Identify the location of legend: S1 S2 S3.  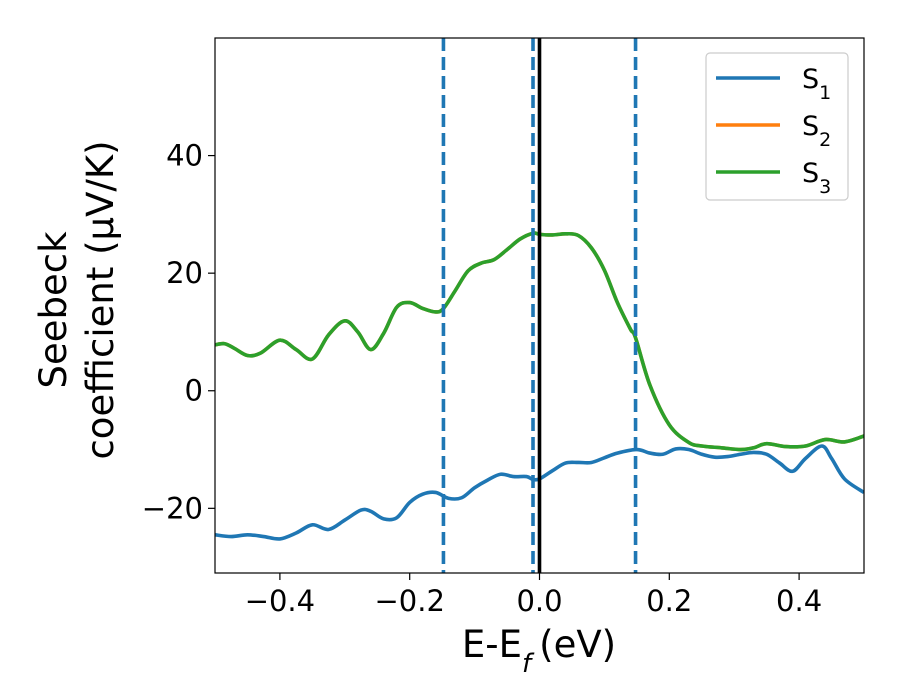
(777, 126).